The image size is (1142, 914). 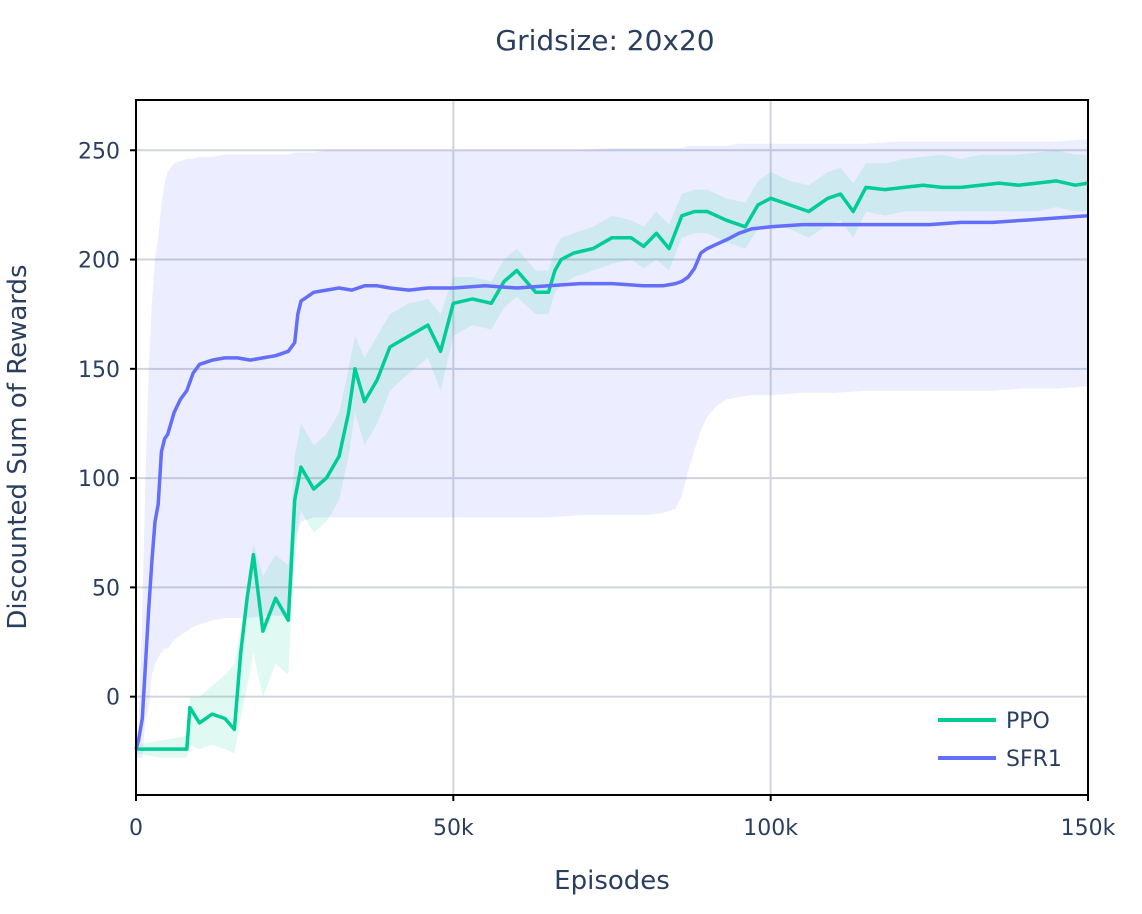 I want to click on legend-label-ppo: PPO, so click(x=1028, y=721).